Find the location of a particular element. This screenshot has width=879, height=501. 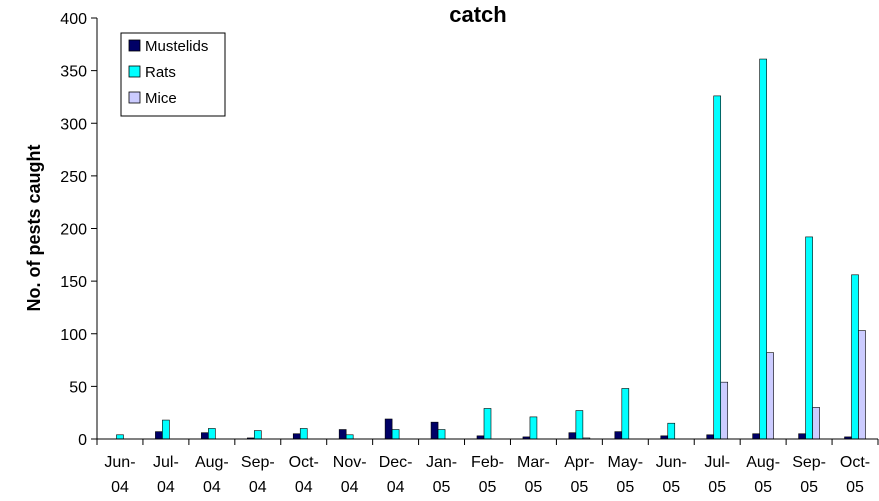

x-tick-label-4-line1: Oct- is located at coordinates (304, 462).